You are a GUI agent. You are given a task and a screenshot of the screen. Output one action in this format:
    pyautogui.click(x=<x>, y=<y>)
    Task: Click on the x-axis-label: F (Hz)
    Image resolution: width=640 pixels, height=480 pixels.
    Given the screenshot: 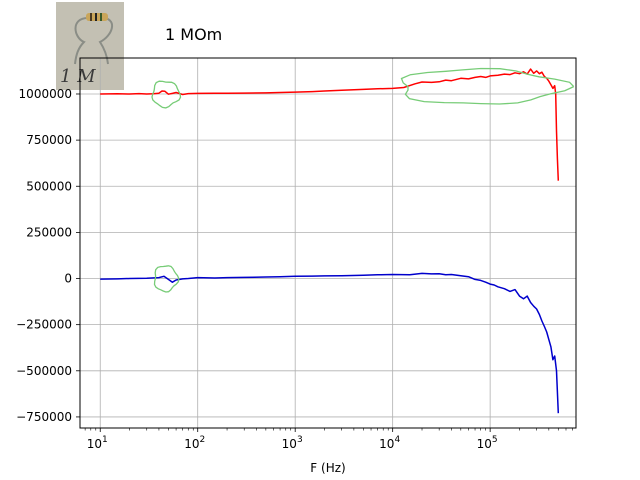 What is the action you would take?
    pyautogui.click(x=327, y=468)
    